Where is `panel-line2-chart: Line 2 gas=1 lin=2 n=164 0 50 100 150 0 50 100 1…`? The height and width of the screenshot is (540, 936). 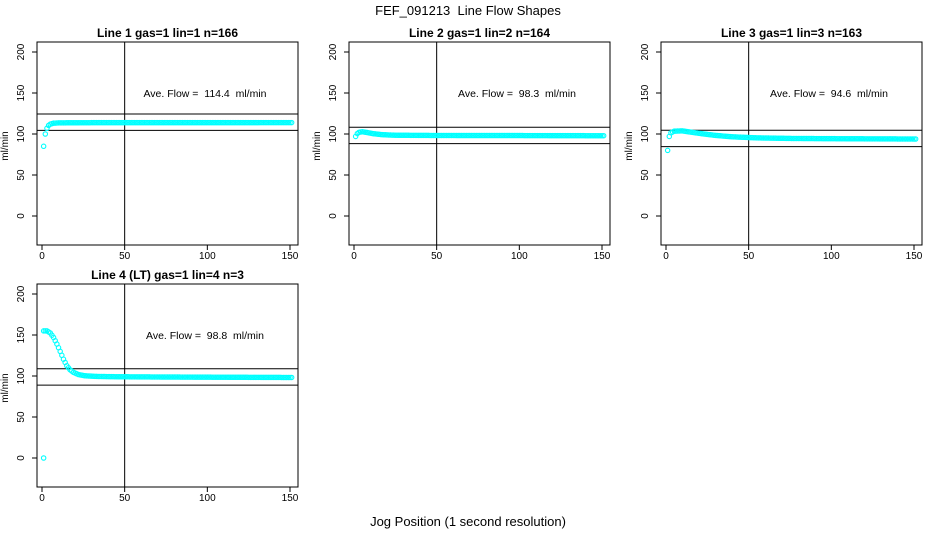 panel-line2-chart: Line 2 gas=1 lin=2 n=164 0 50 100 150 0 50 100 1… is located at coordinates (461, 144).